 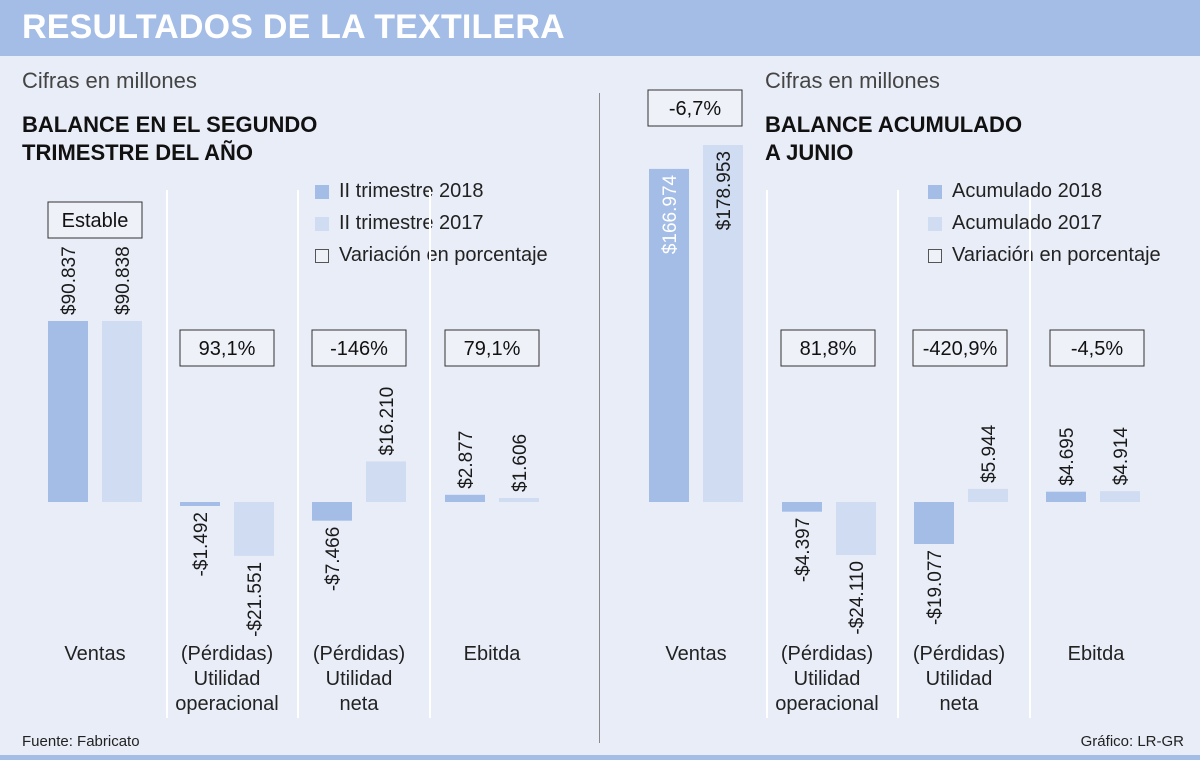 I want to click on right-value-label-2018-2: -$19.077, so click(x=935, y=587).